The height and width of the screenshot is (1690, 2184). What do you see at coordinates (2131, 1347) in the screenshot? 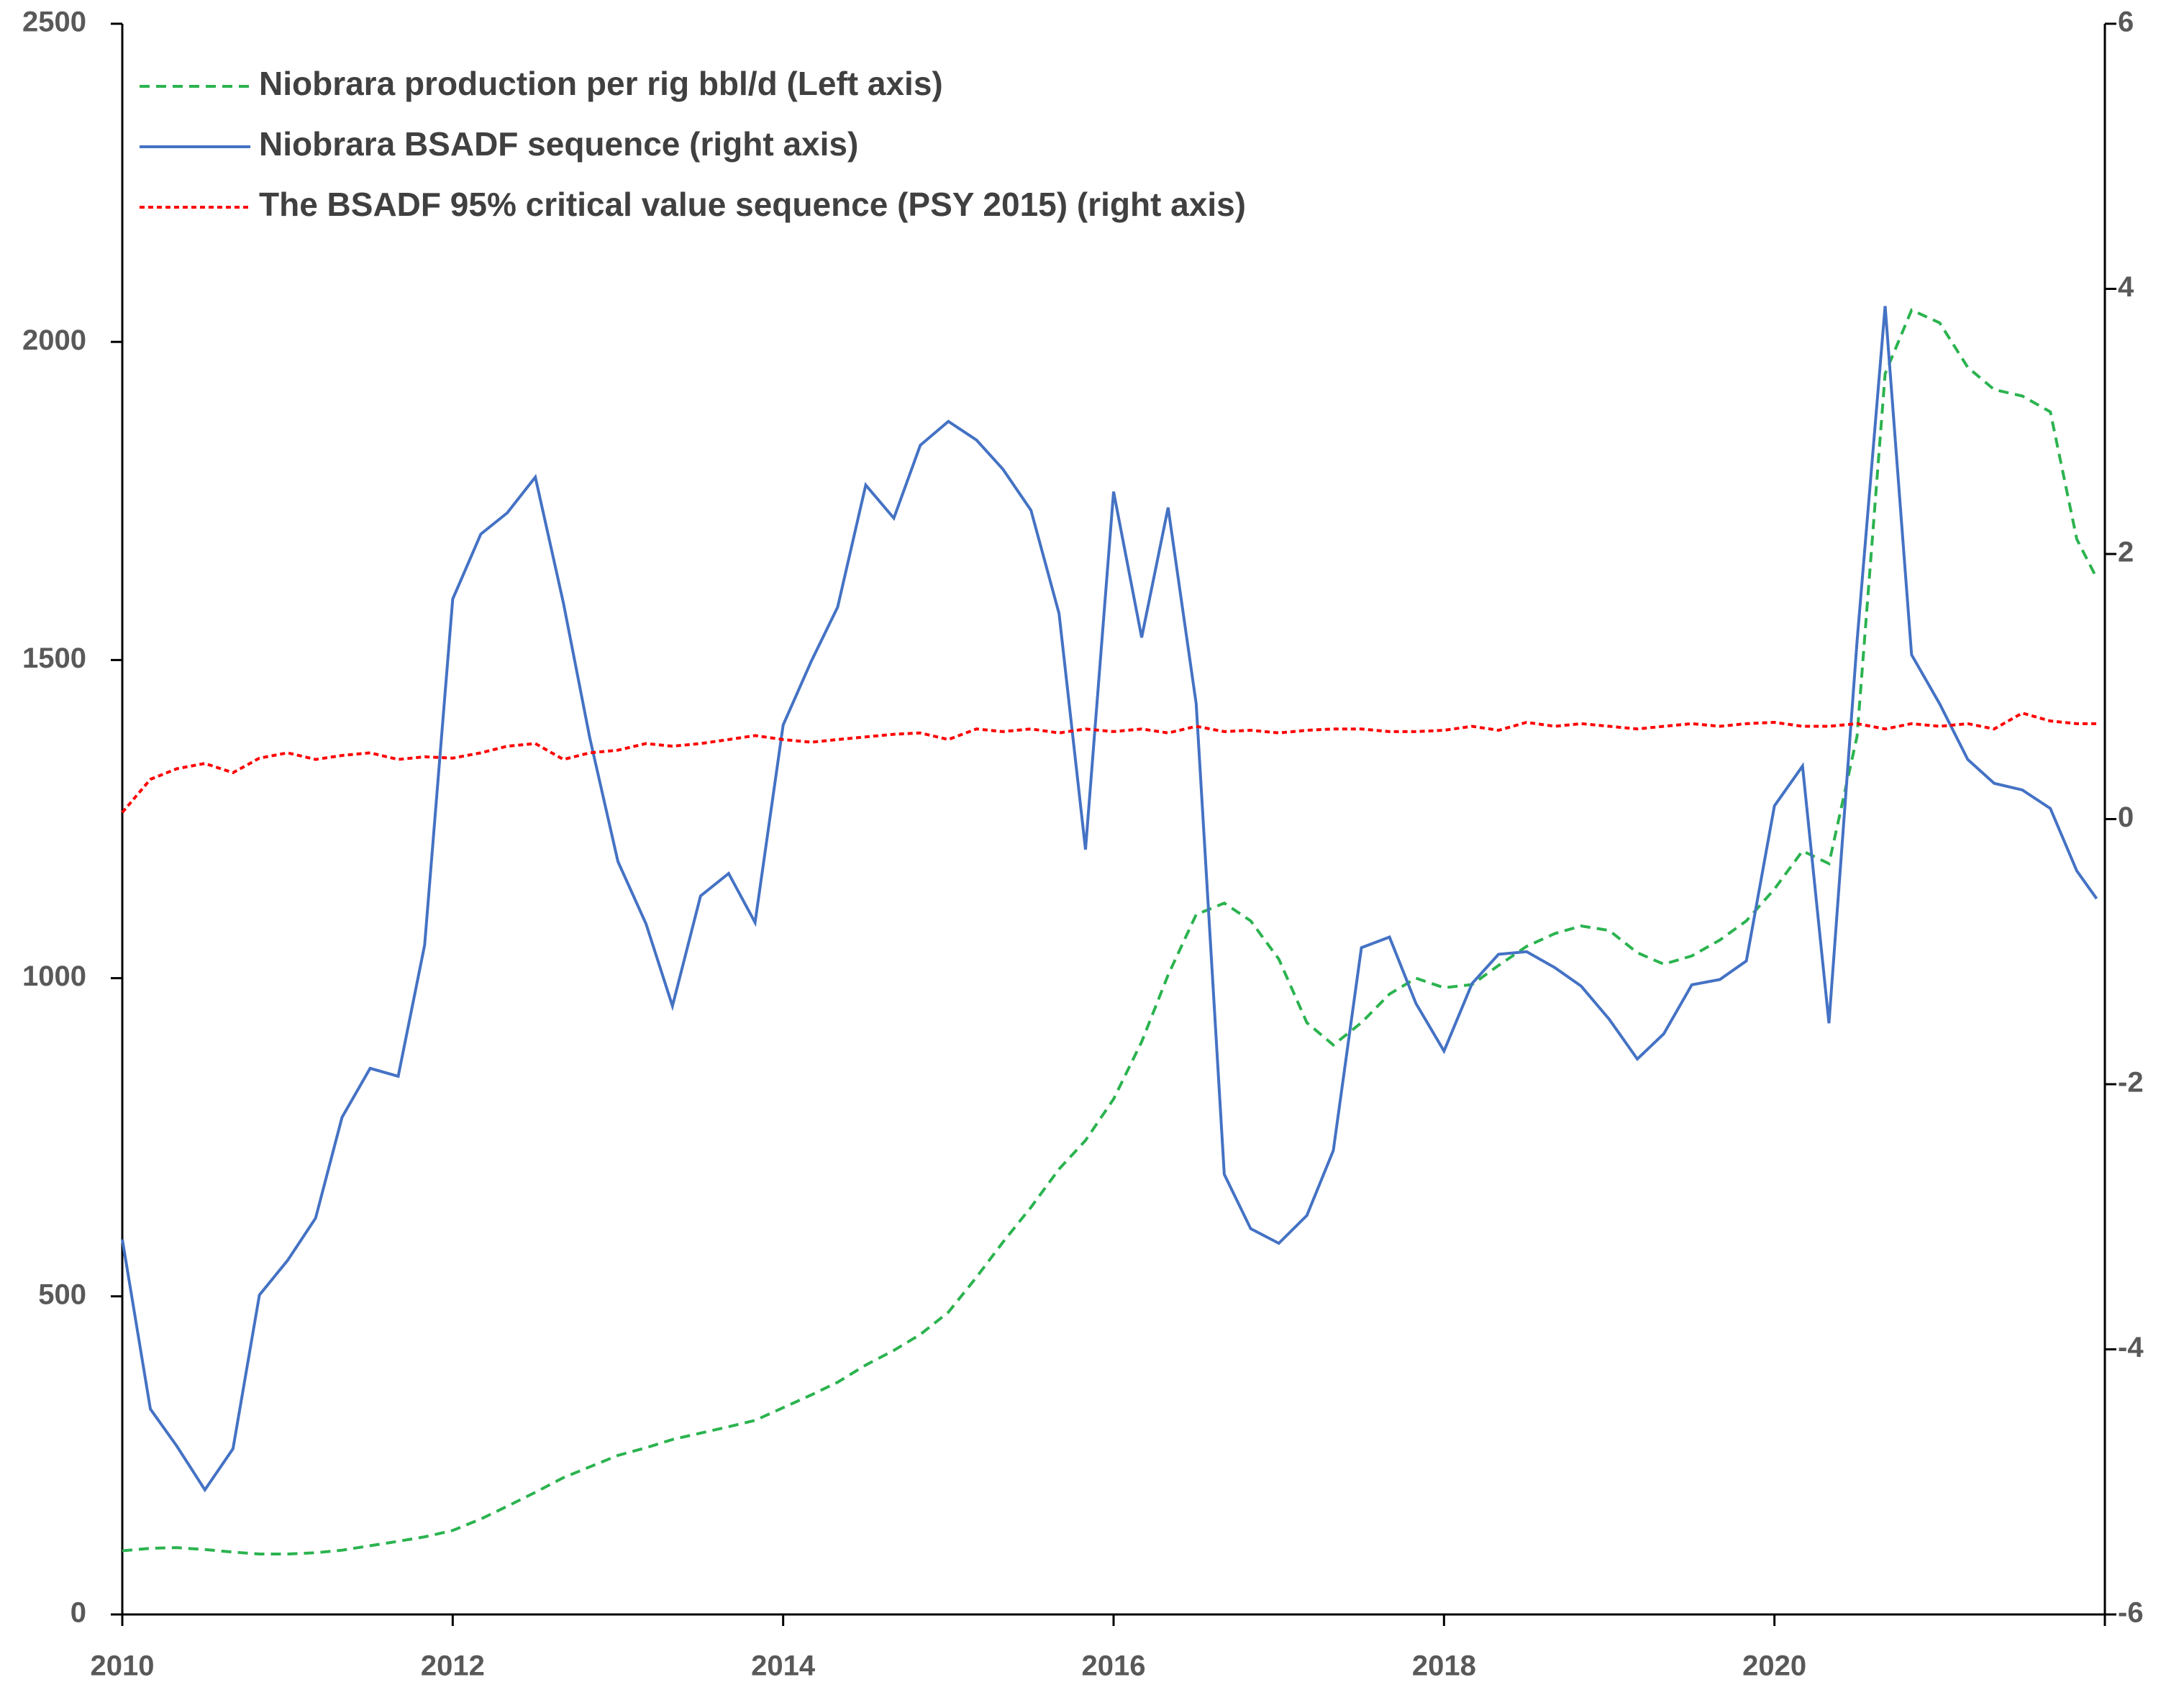
I see `y2-tick-label: -4` at bounding box center [2131, 1347].